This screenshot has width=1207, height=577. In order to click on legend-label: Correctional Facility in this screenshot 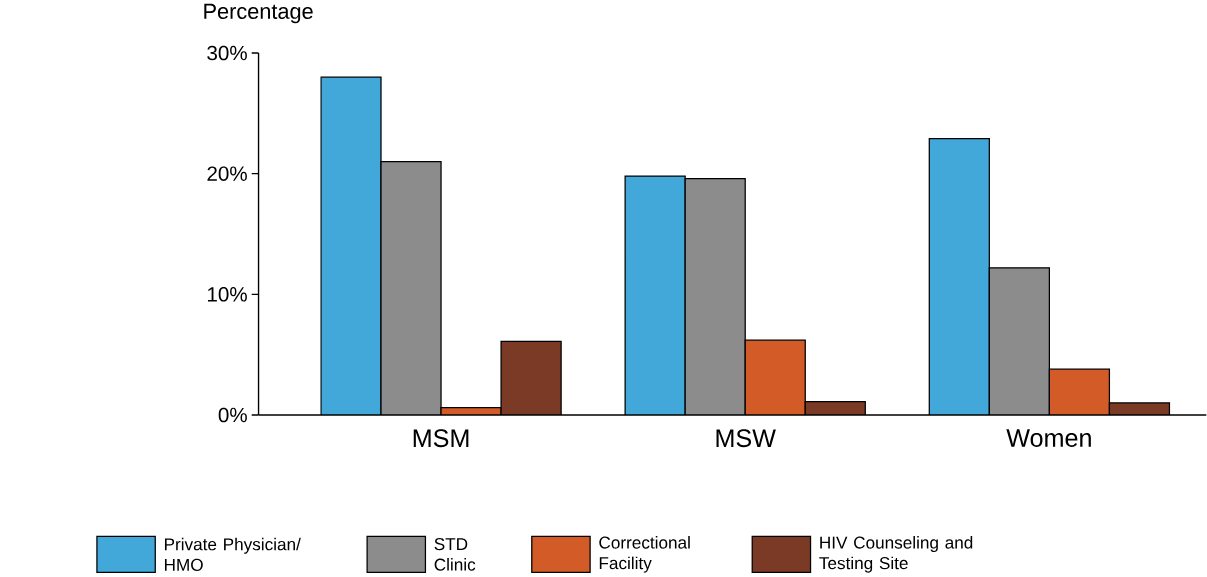, I will do `click(644, 554)`.